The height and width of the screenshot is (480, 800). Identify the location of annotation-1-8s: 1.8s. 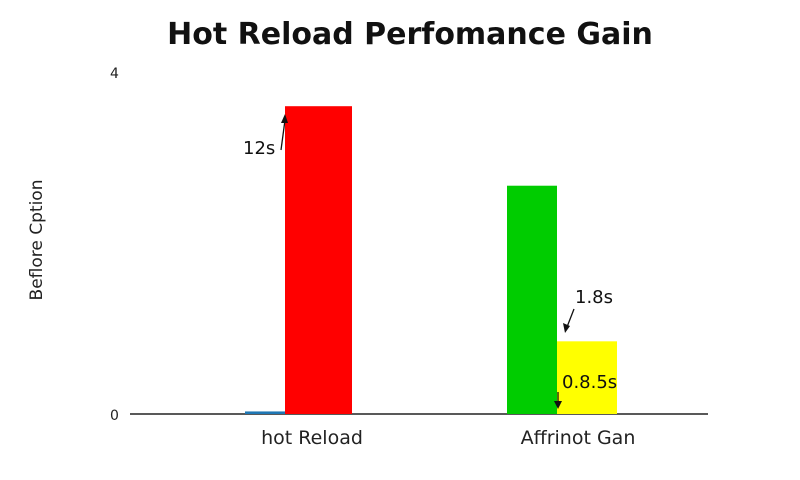
(594, 297).